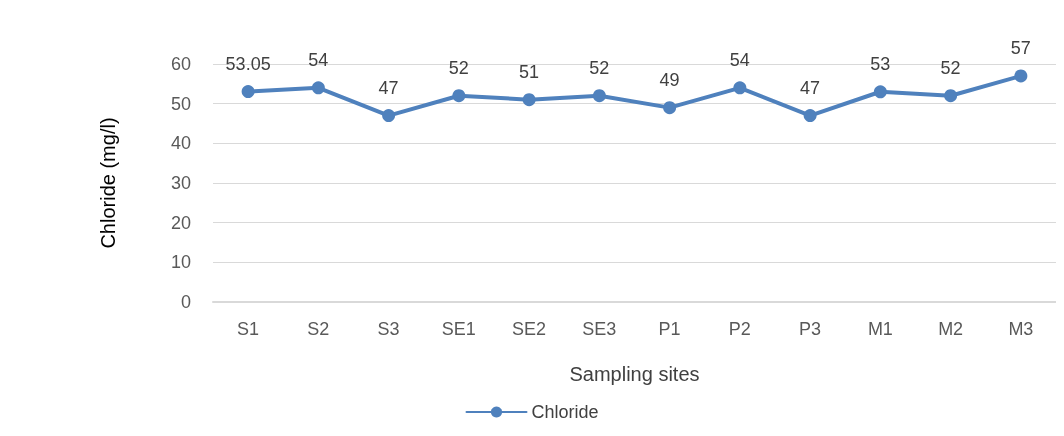 This screenshot has height=436, width=1064. I want to click on y-axis-title: Chloride (mg/l), so click(108, 183).